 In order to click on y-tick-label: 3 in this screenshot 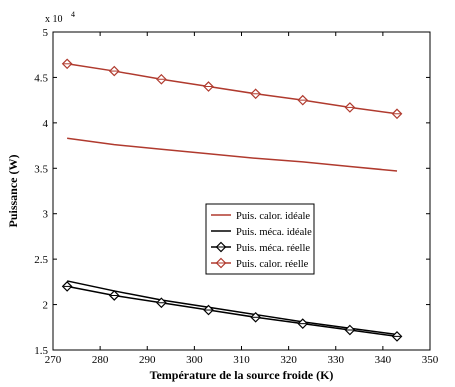, I will do `click(46, 215)`.